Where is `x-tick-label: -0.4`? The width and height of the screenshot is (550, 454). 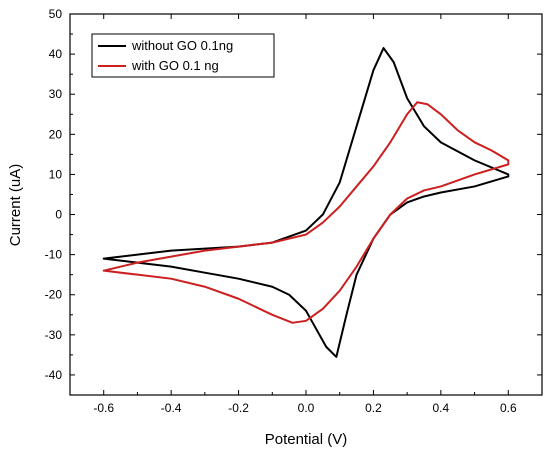
x-tick-label: -0.4 is located at coordinates (171, 408).